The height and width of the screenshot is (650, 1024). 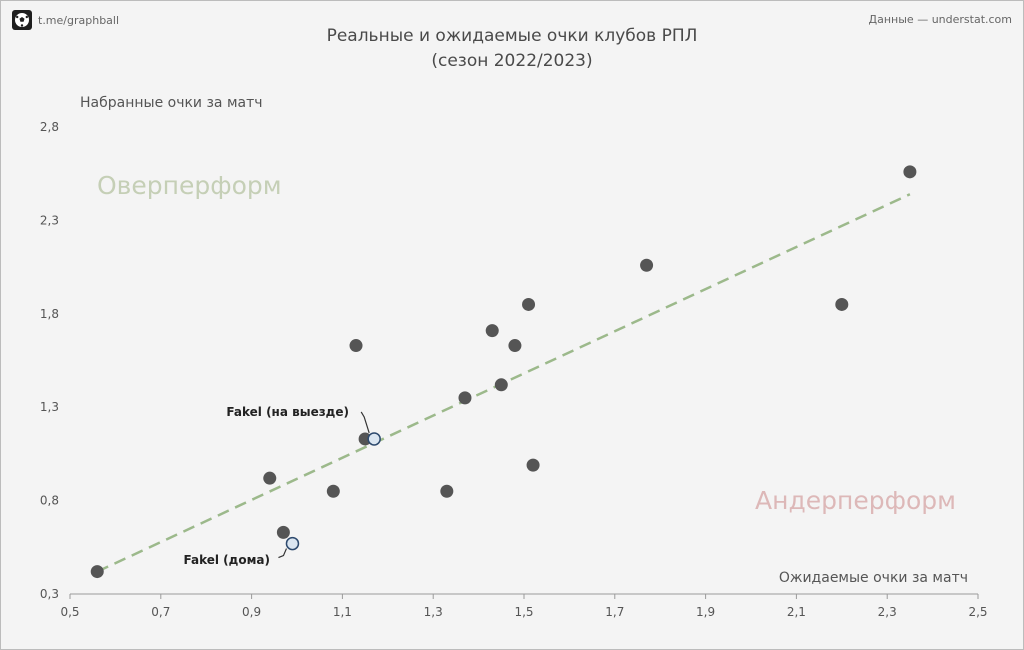 What do you see at coordinates (512, 61) in the screenshot?
I see `title-line-2: (сезон 2022/2023)` at bounding box center [512, 61].